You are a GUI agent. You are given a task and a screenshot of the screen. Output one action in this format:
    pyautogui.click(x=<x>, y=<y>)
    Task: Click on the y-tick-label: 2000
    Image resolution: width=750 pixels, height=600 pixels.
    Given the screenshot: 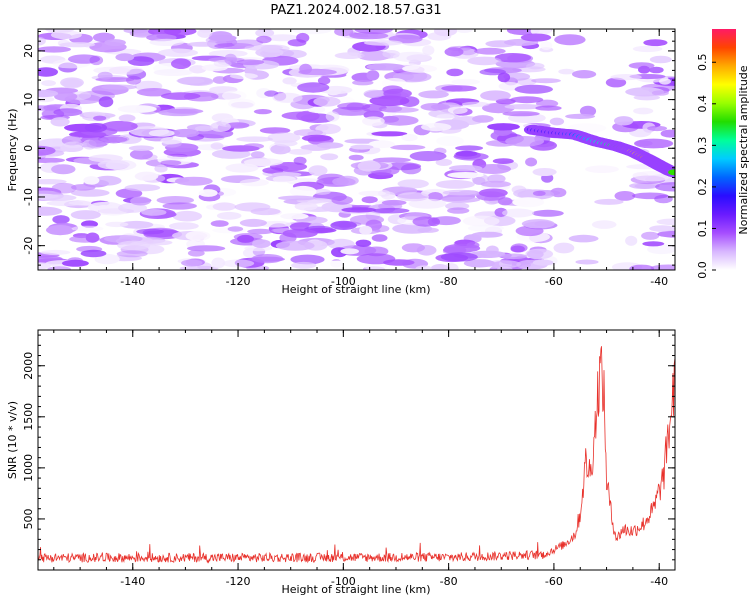 What is the action you would take?
    pyautogui.click(x=28, y=366)
    